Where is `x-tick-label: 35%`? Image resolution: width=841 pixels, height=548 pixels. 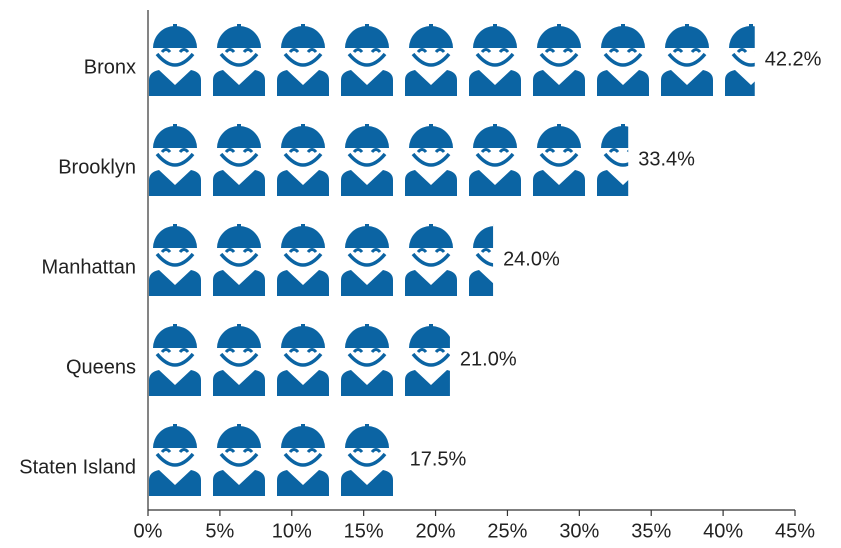 x-tick-label: 35% is located at coordinates (651, 531).